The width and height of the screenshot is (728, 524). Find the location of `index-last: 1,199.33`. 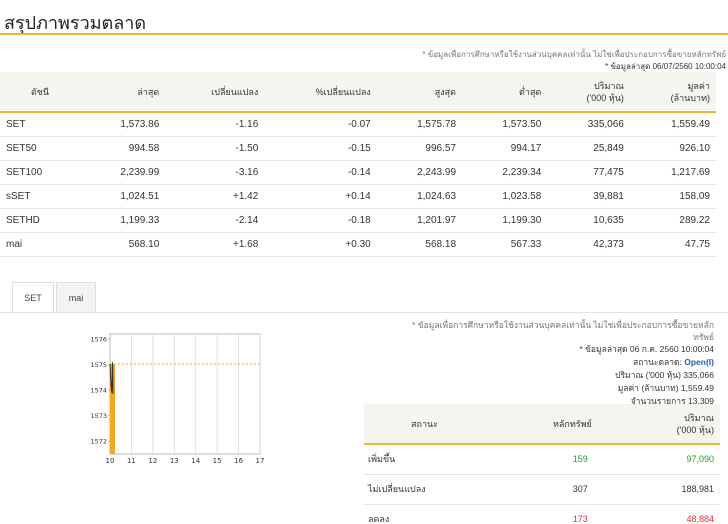

index-last: 1,199.33 is located at coordinates (123, 220).